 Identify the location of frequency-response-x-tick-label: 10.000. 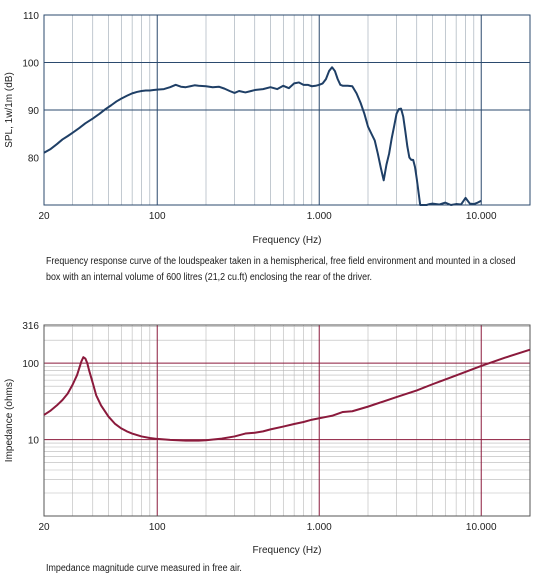
(481, 216).